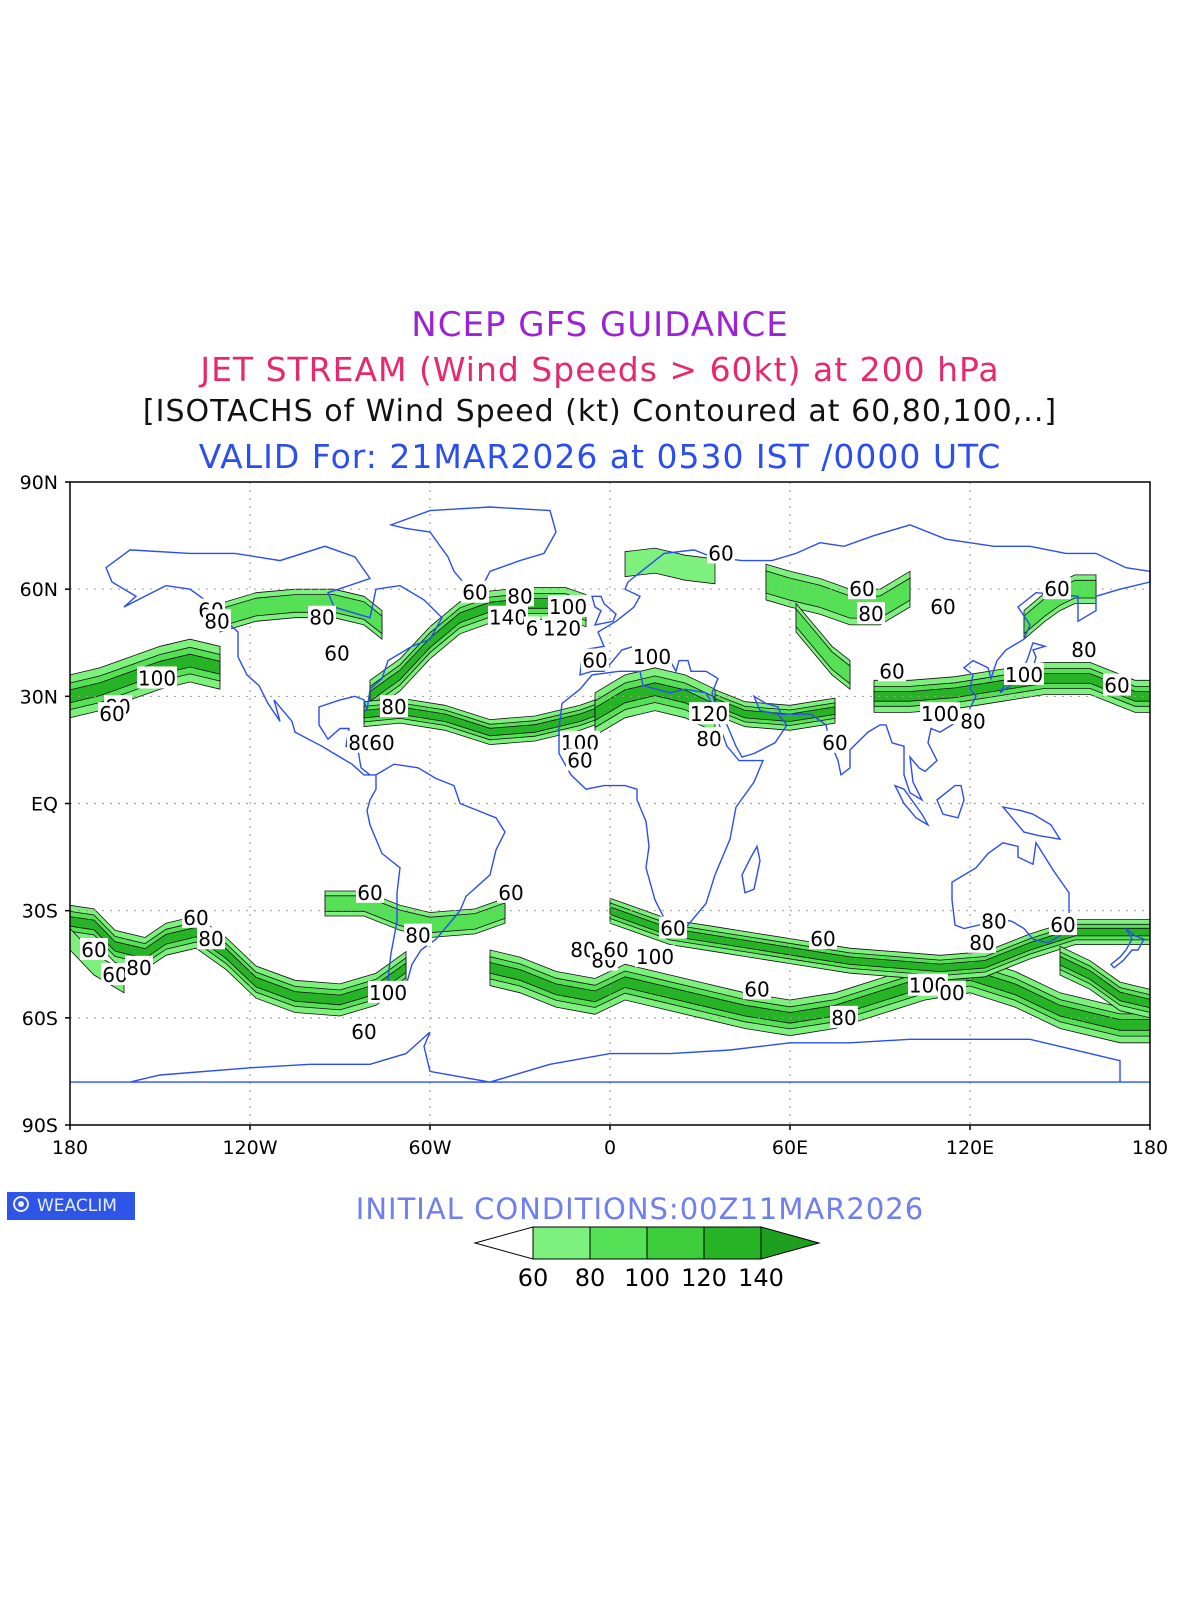 The width and height of the screenshot is (1200, 1600). Describe the element at coordinates (610, 1057) in the screenshot. I see `antarctica-coast` at that location.